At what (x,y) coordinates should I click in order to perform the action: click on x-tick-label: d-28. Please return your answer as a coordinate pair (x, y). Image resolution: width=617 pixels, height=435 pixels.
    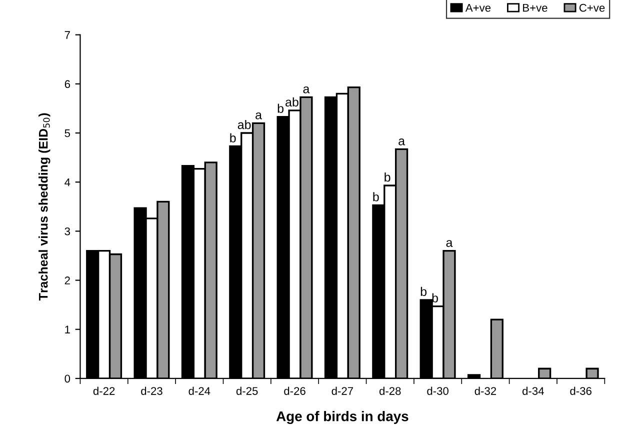
    Looking at the image, I should click on (390, 390).